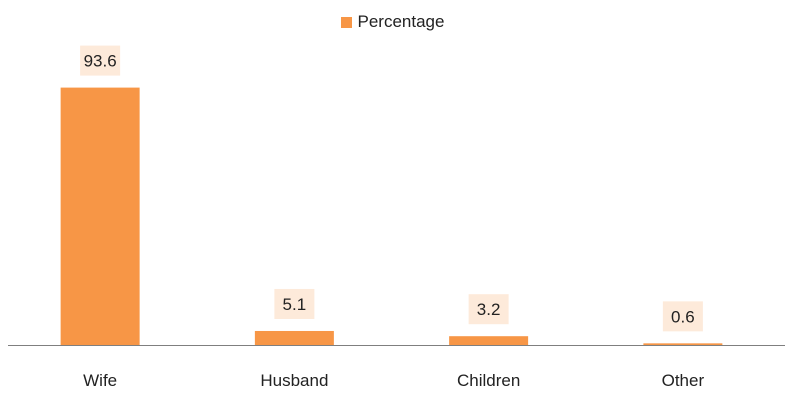 Image resolution: width=785 pixels, height=396 pixels. What do you see at coordinates (683, 344) in the screenshot?
I see `bar-other` at bounding box center [683, 344].